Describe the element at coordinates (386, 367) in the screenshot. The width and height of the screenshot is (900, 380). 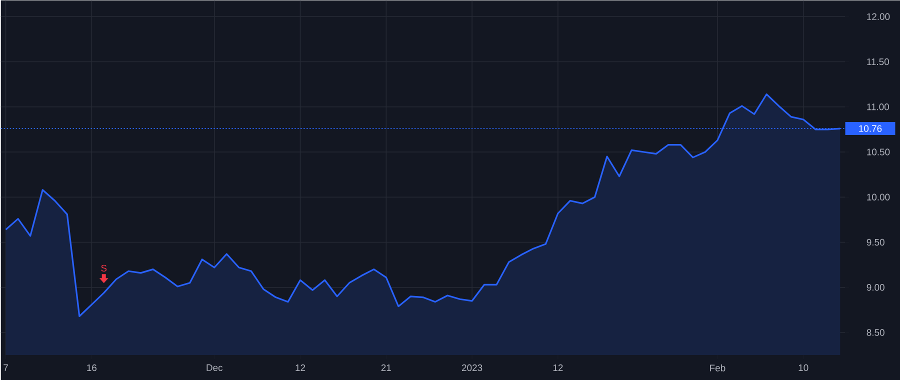
I see `x-tick-label: 21` at that location.